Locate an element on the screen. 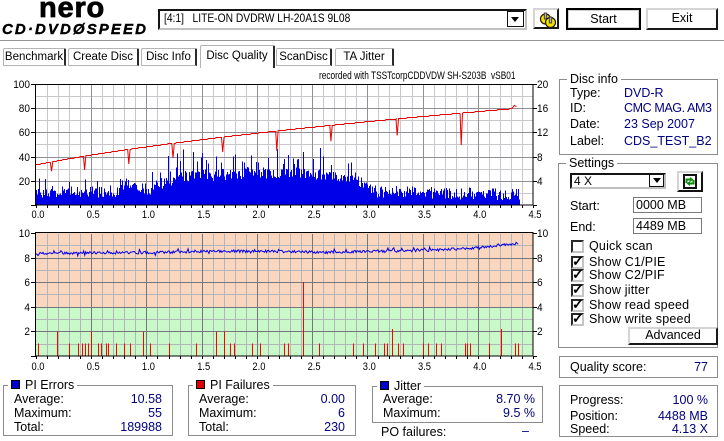 Image resolution: width=724 pixels, height=441 pixels. svg-text: 100 is located at coordinates (21, 85).